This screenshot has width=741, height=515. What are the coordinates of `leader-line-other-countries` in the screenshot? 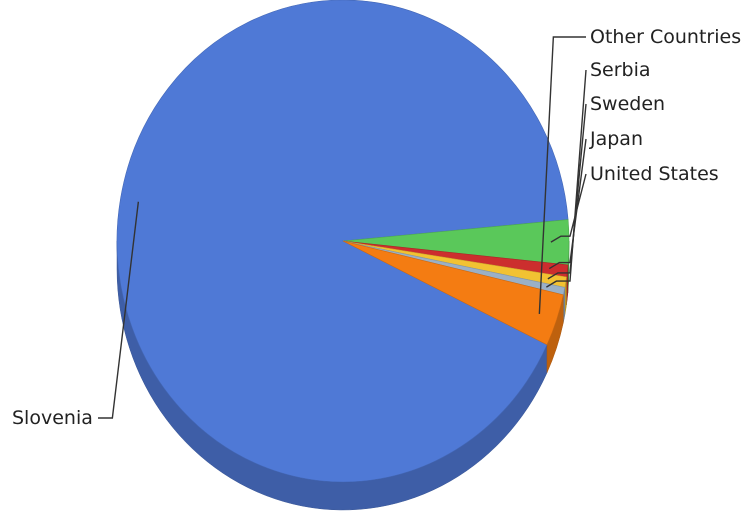 It's located at (562, 175).